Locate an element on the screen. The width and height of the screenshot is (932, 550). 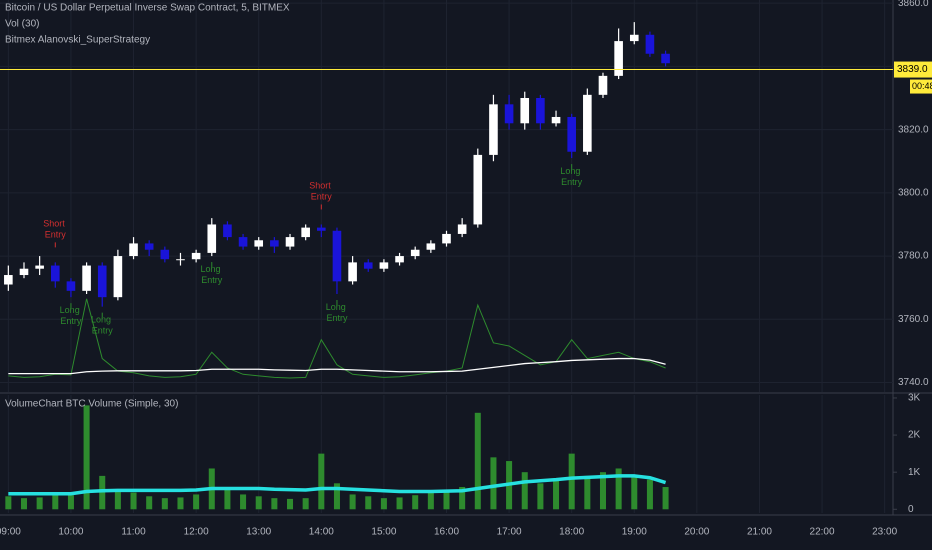
x-tick-label: 11:00 is located at coordinates (133, 532).